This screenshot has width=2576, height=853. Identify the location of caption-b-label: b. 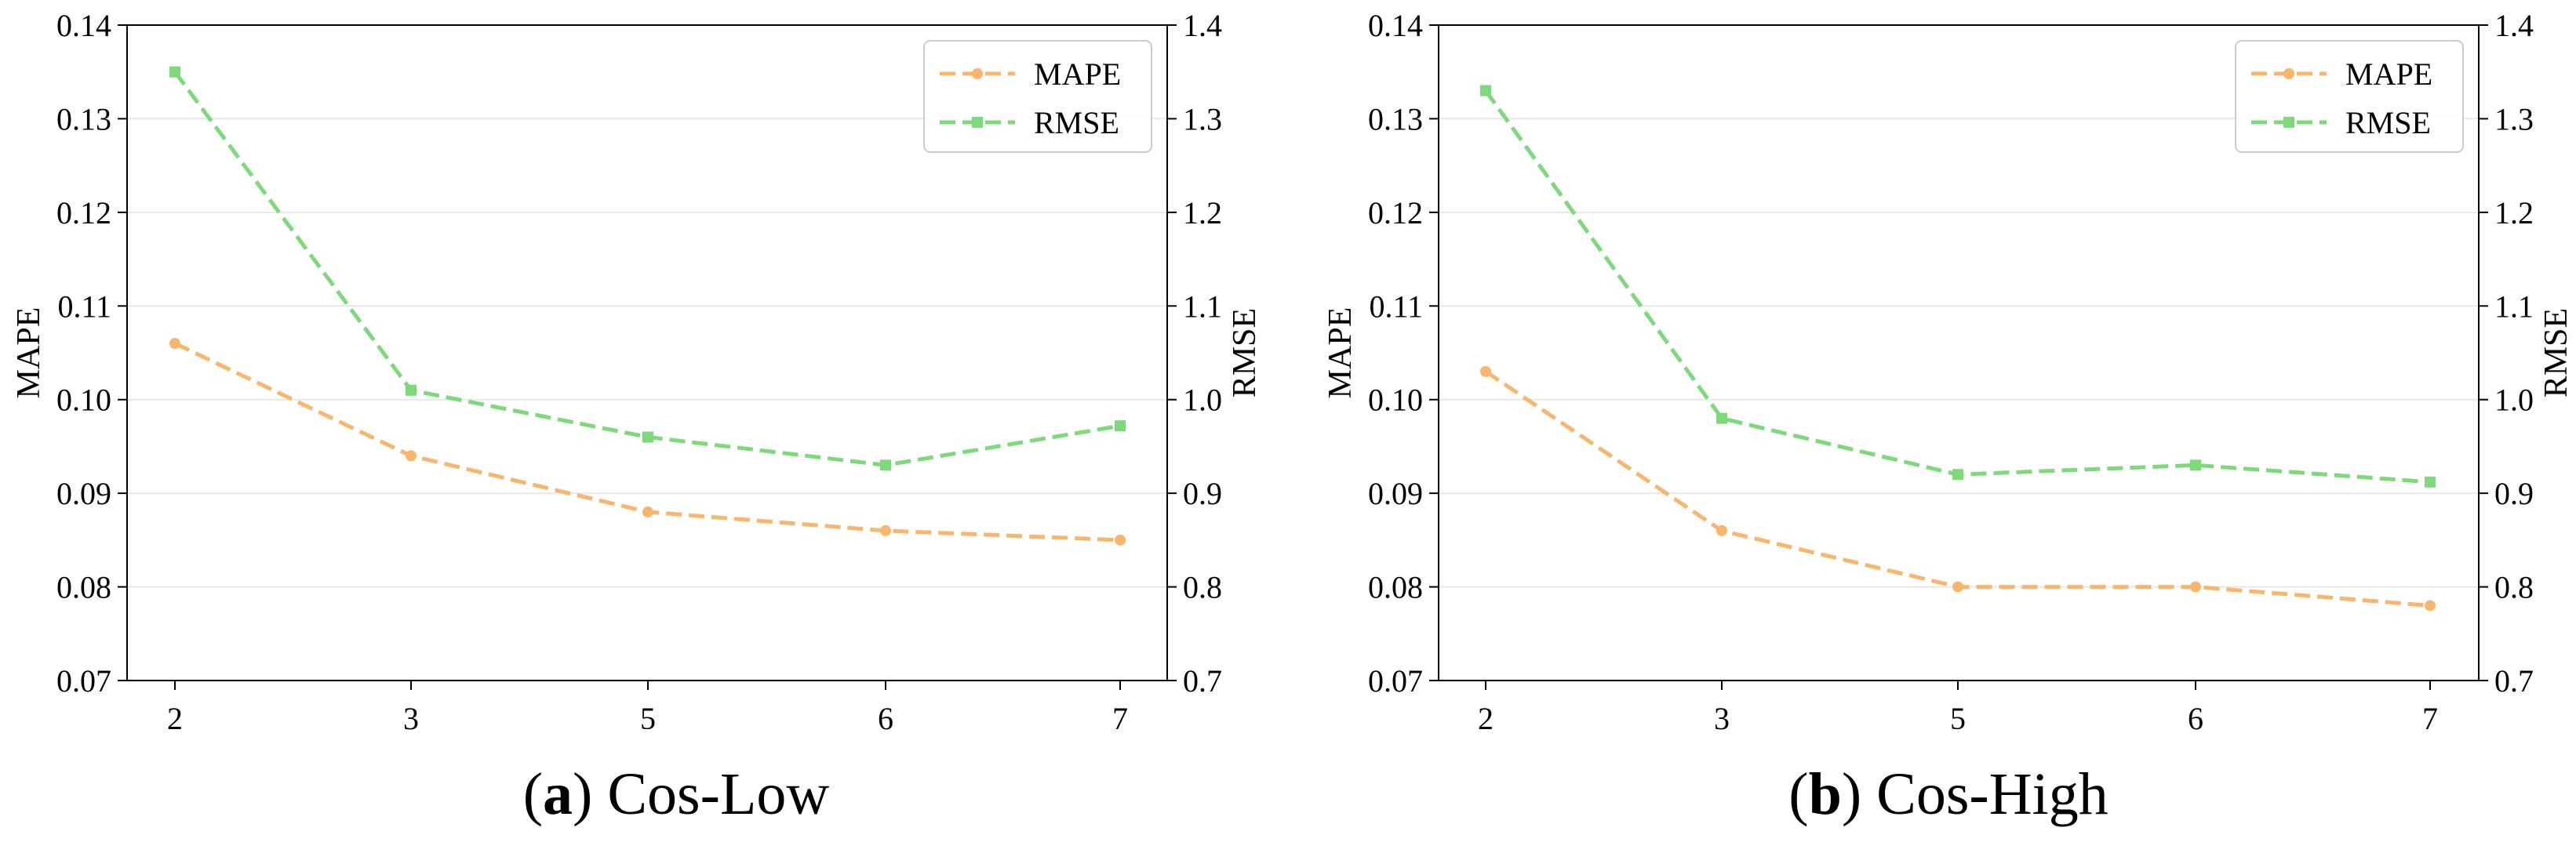
(1825, 794).